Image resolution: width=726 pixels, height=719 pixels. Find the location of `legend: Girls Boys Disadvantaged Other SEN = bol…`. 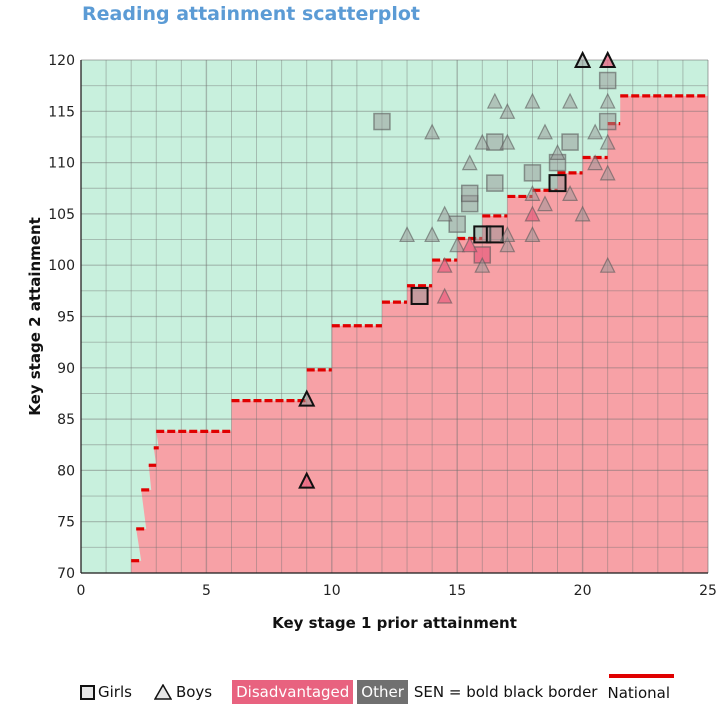

legend: Girls Boys Disadvantaged Other SEN = bol… is located at coordinates (377, 689).